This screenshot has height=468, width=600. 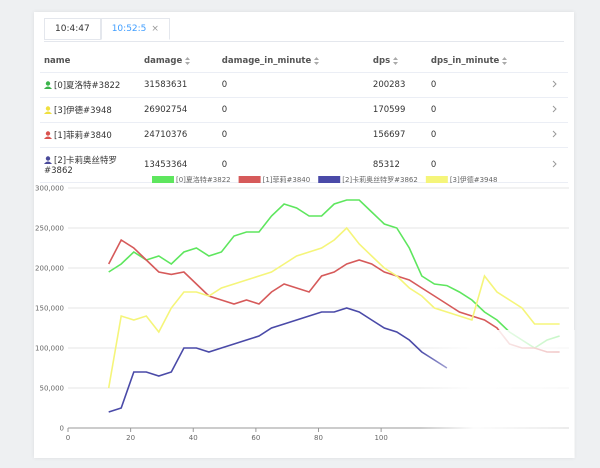 I want to click on table-cell: 24710376, so click(x=179, y=135).